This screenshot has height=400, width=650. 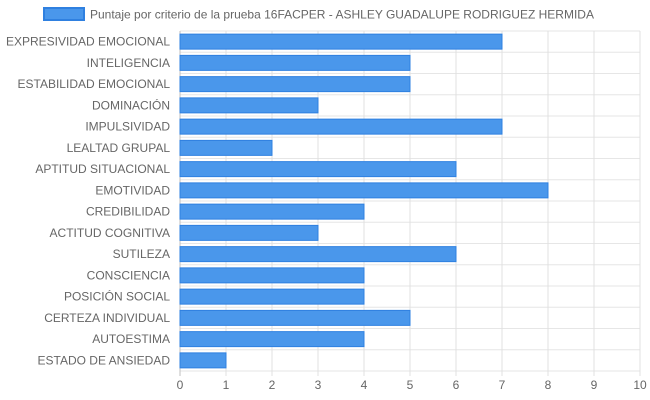 What do you see at coordinates (132, 190) in the screenshot?
I see `category-label: EMOTIVIDAD` at bounding box center [132, 190].